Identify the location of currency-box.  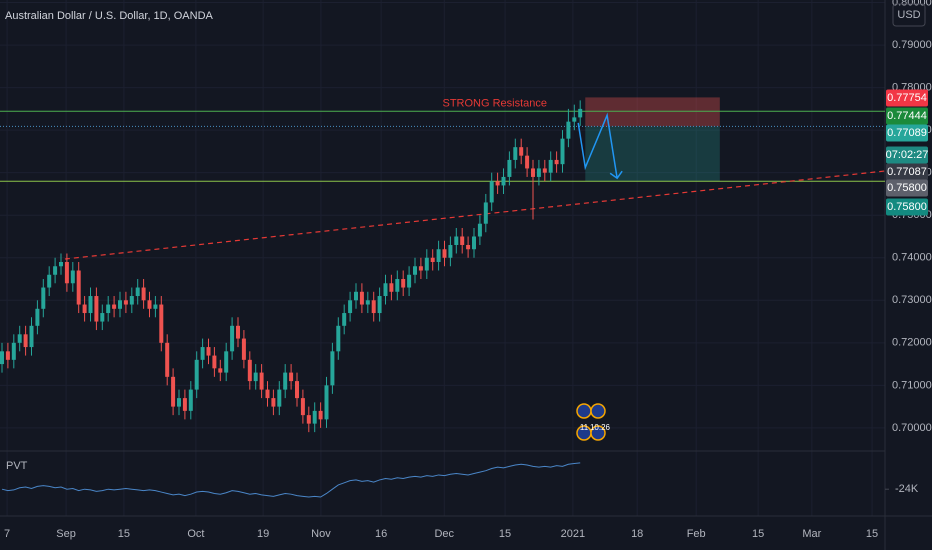
(909, 15).